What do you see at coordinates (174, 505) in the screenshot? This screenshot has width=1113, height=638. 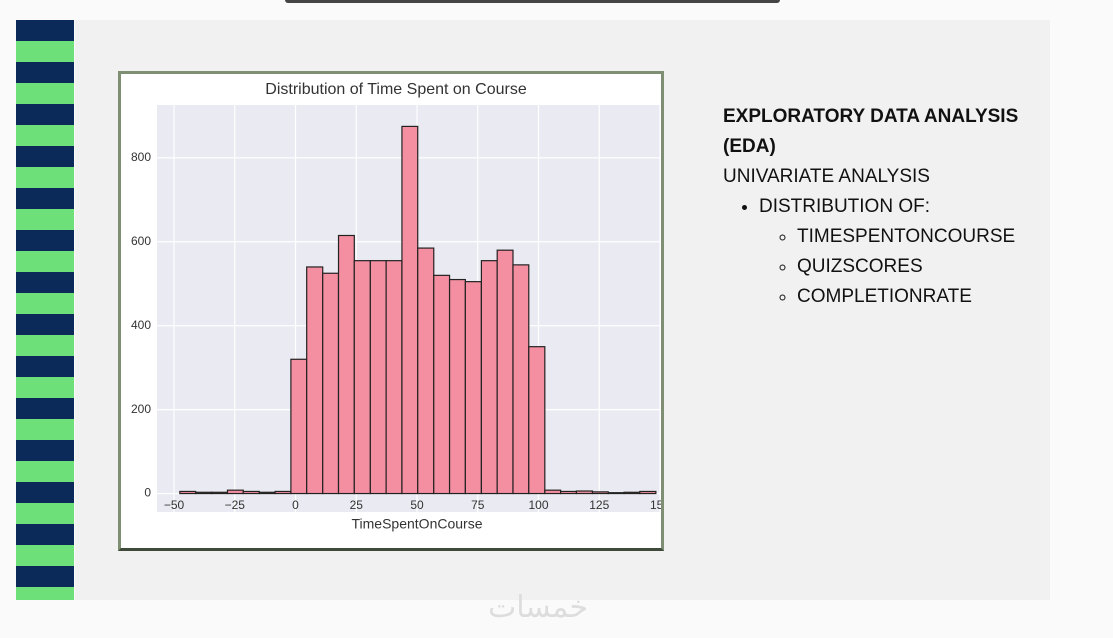 I see `x-tick-label: −50` at bounding box center [174, 505].